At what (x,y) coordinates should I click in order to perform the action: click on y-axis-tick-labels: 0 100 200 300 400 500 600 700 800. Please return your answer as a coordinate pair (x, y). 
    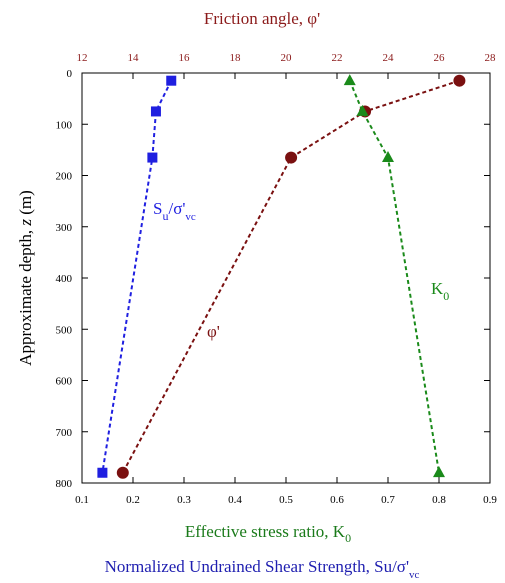
    Looking at the image, I should click on (64, 279).